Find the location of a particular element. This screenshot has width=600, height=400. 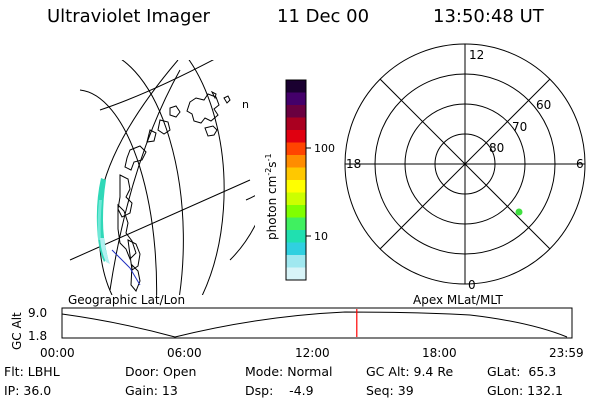

colorbar-label-sup1: -2 is located at coordinates (268, 172).